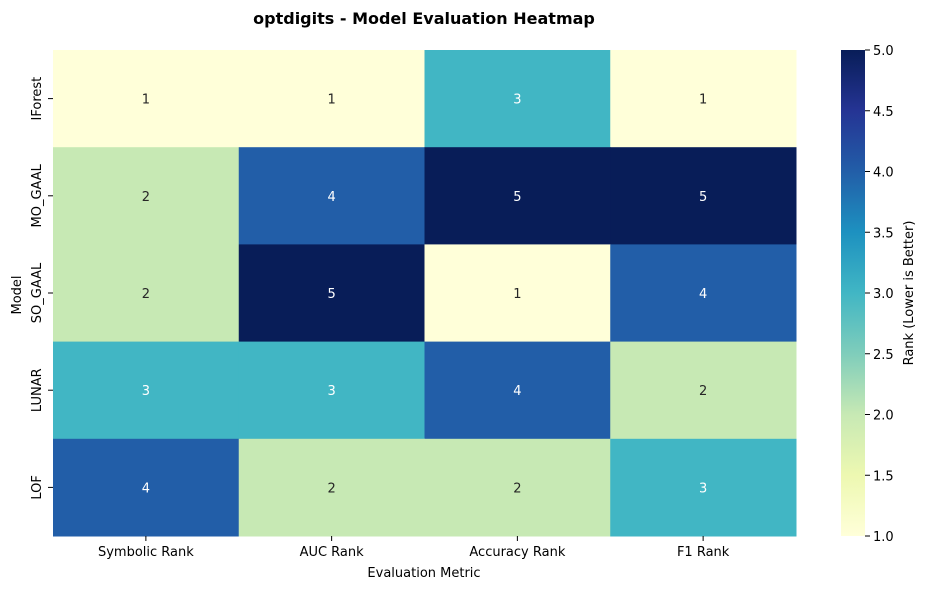 This screenshot has height=589, width=926. What do you see at coordinates (883, 294) in the screenshot?
I see `colorbar-tick-label: 3.0` at bounding box center [883, 294].